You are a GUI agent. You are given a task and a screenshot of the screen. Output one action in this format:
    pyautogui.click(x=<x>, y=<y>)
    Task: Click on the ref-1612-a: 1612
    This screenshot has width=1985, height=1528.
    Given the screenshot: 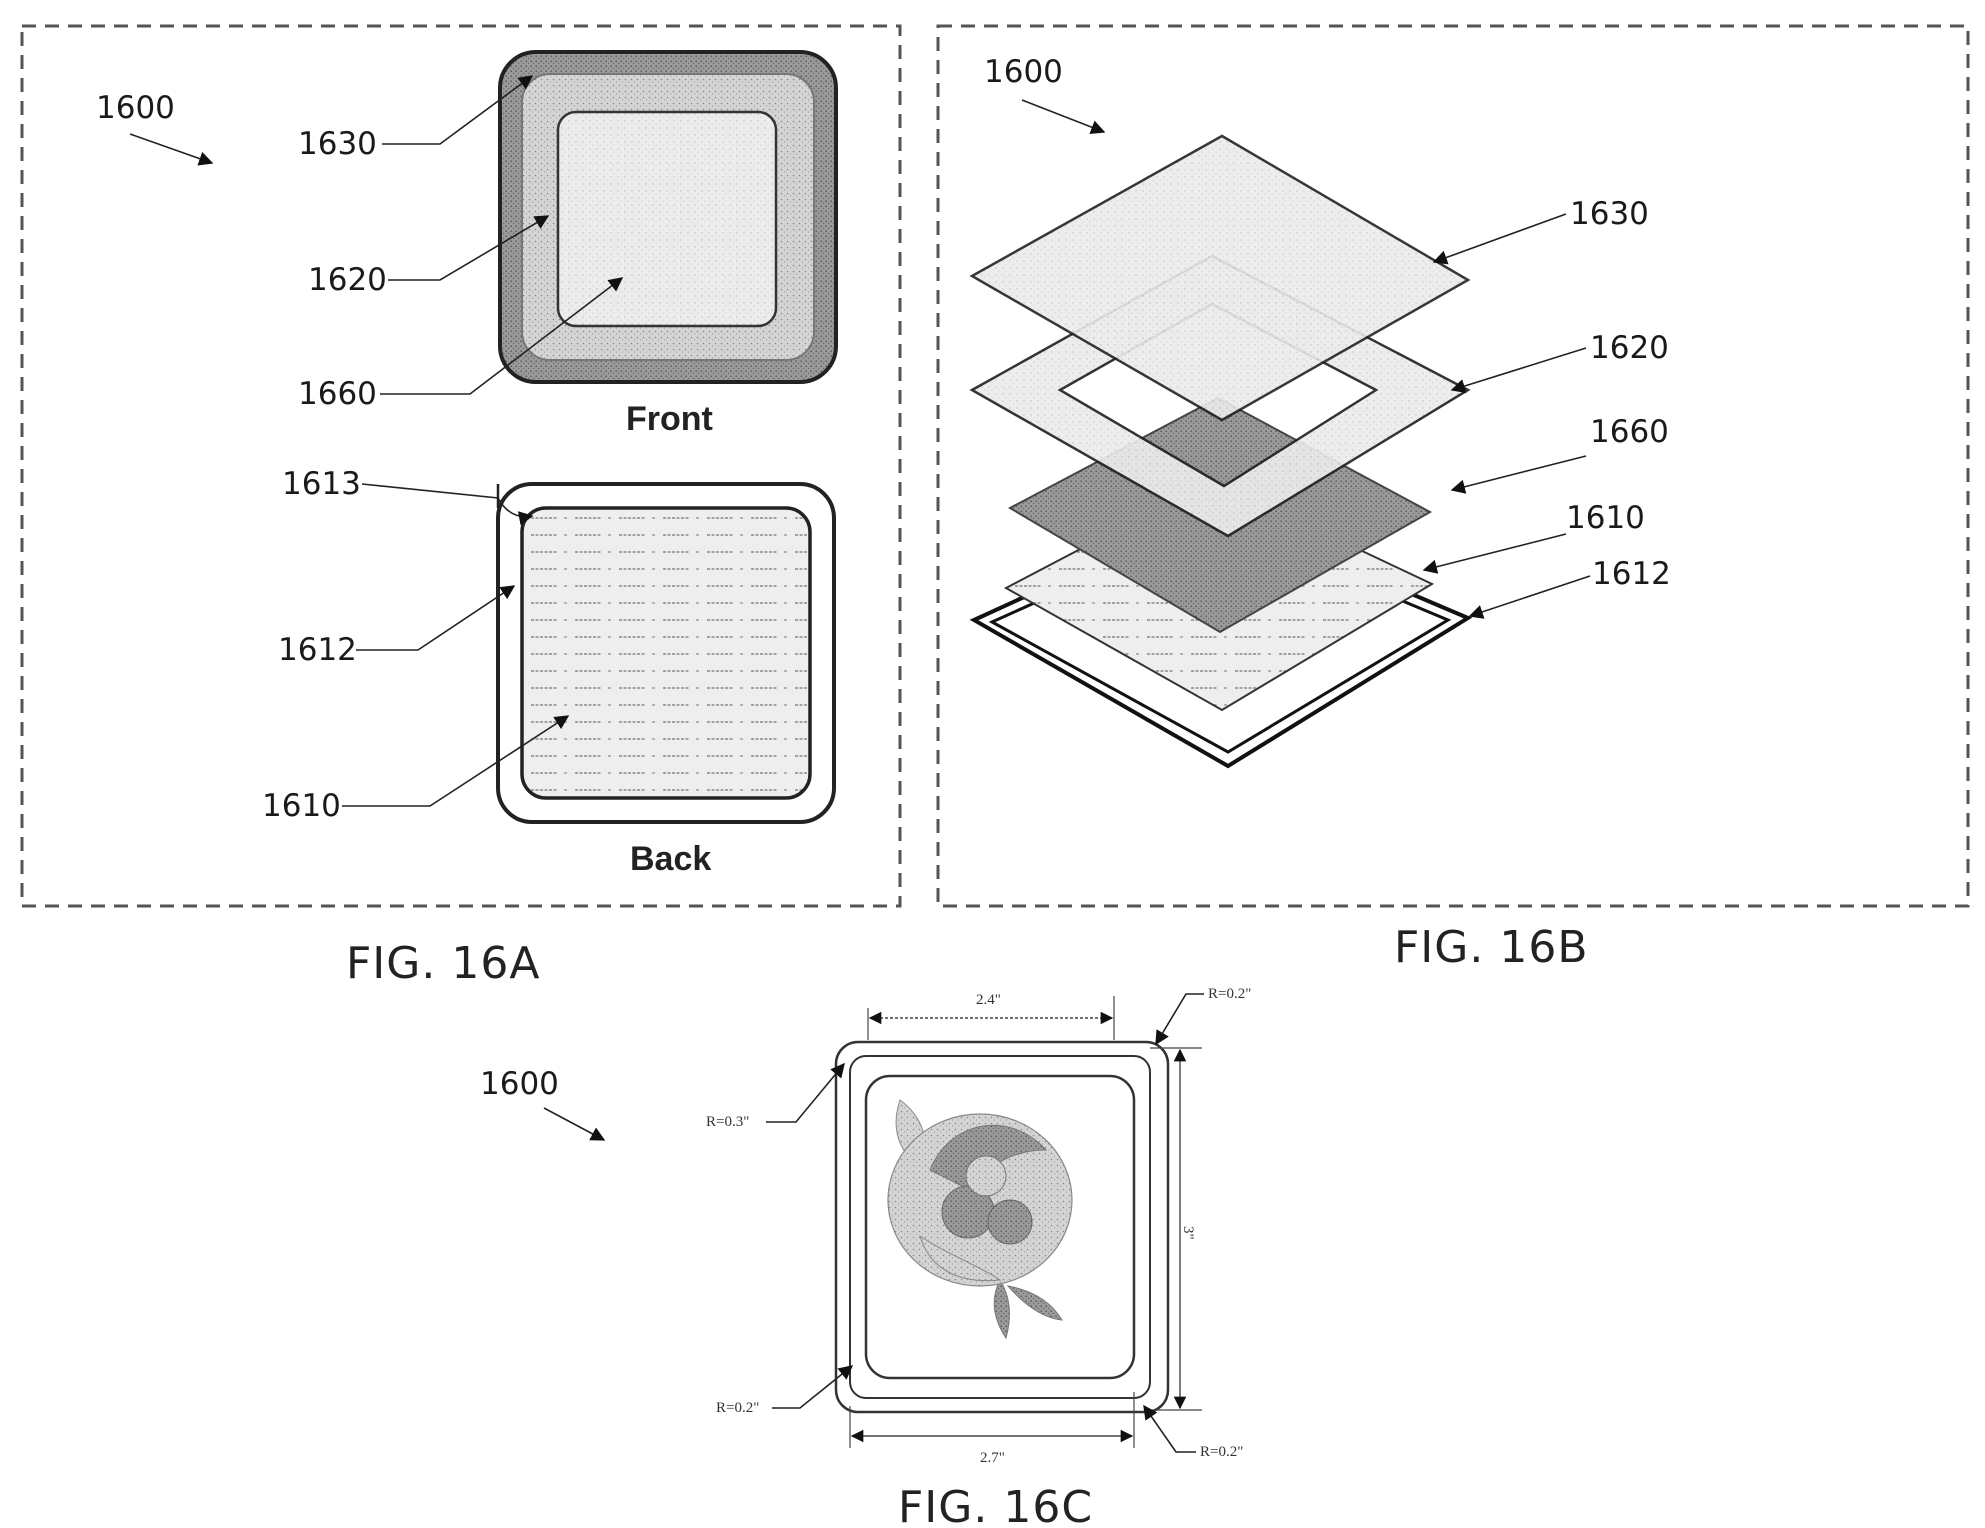 What is the action you would take?
    pyautogui.click(x=317, y=650)
    